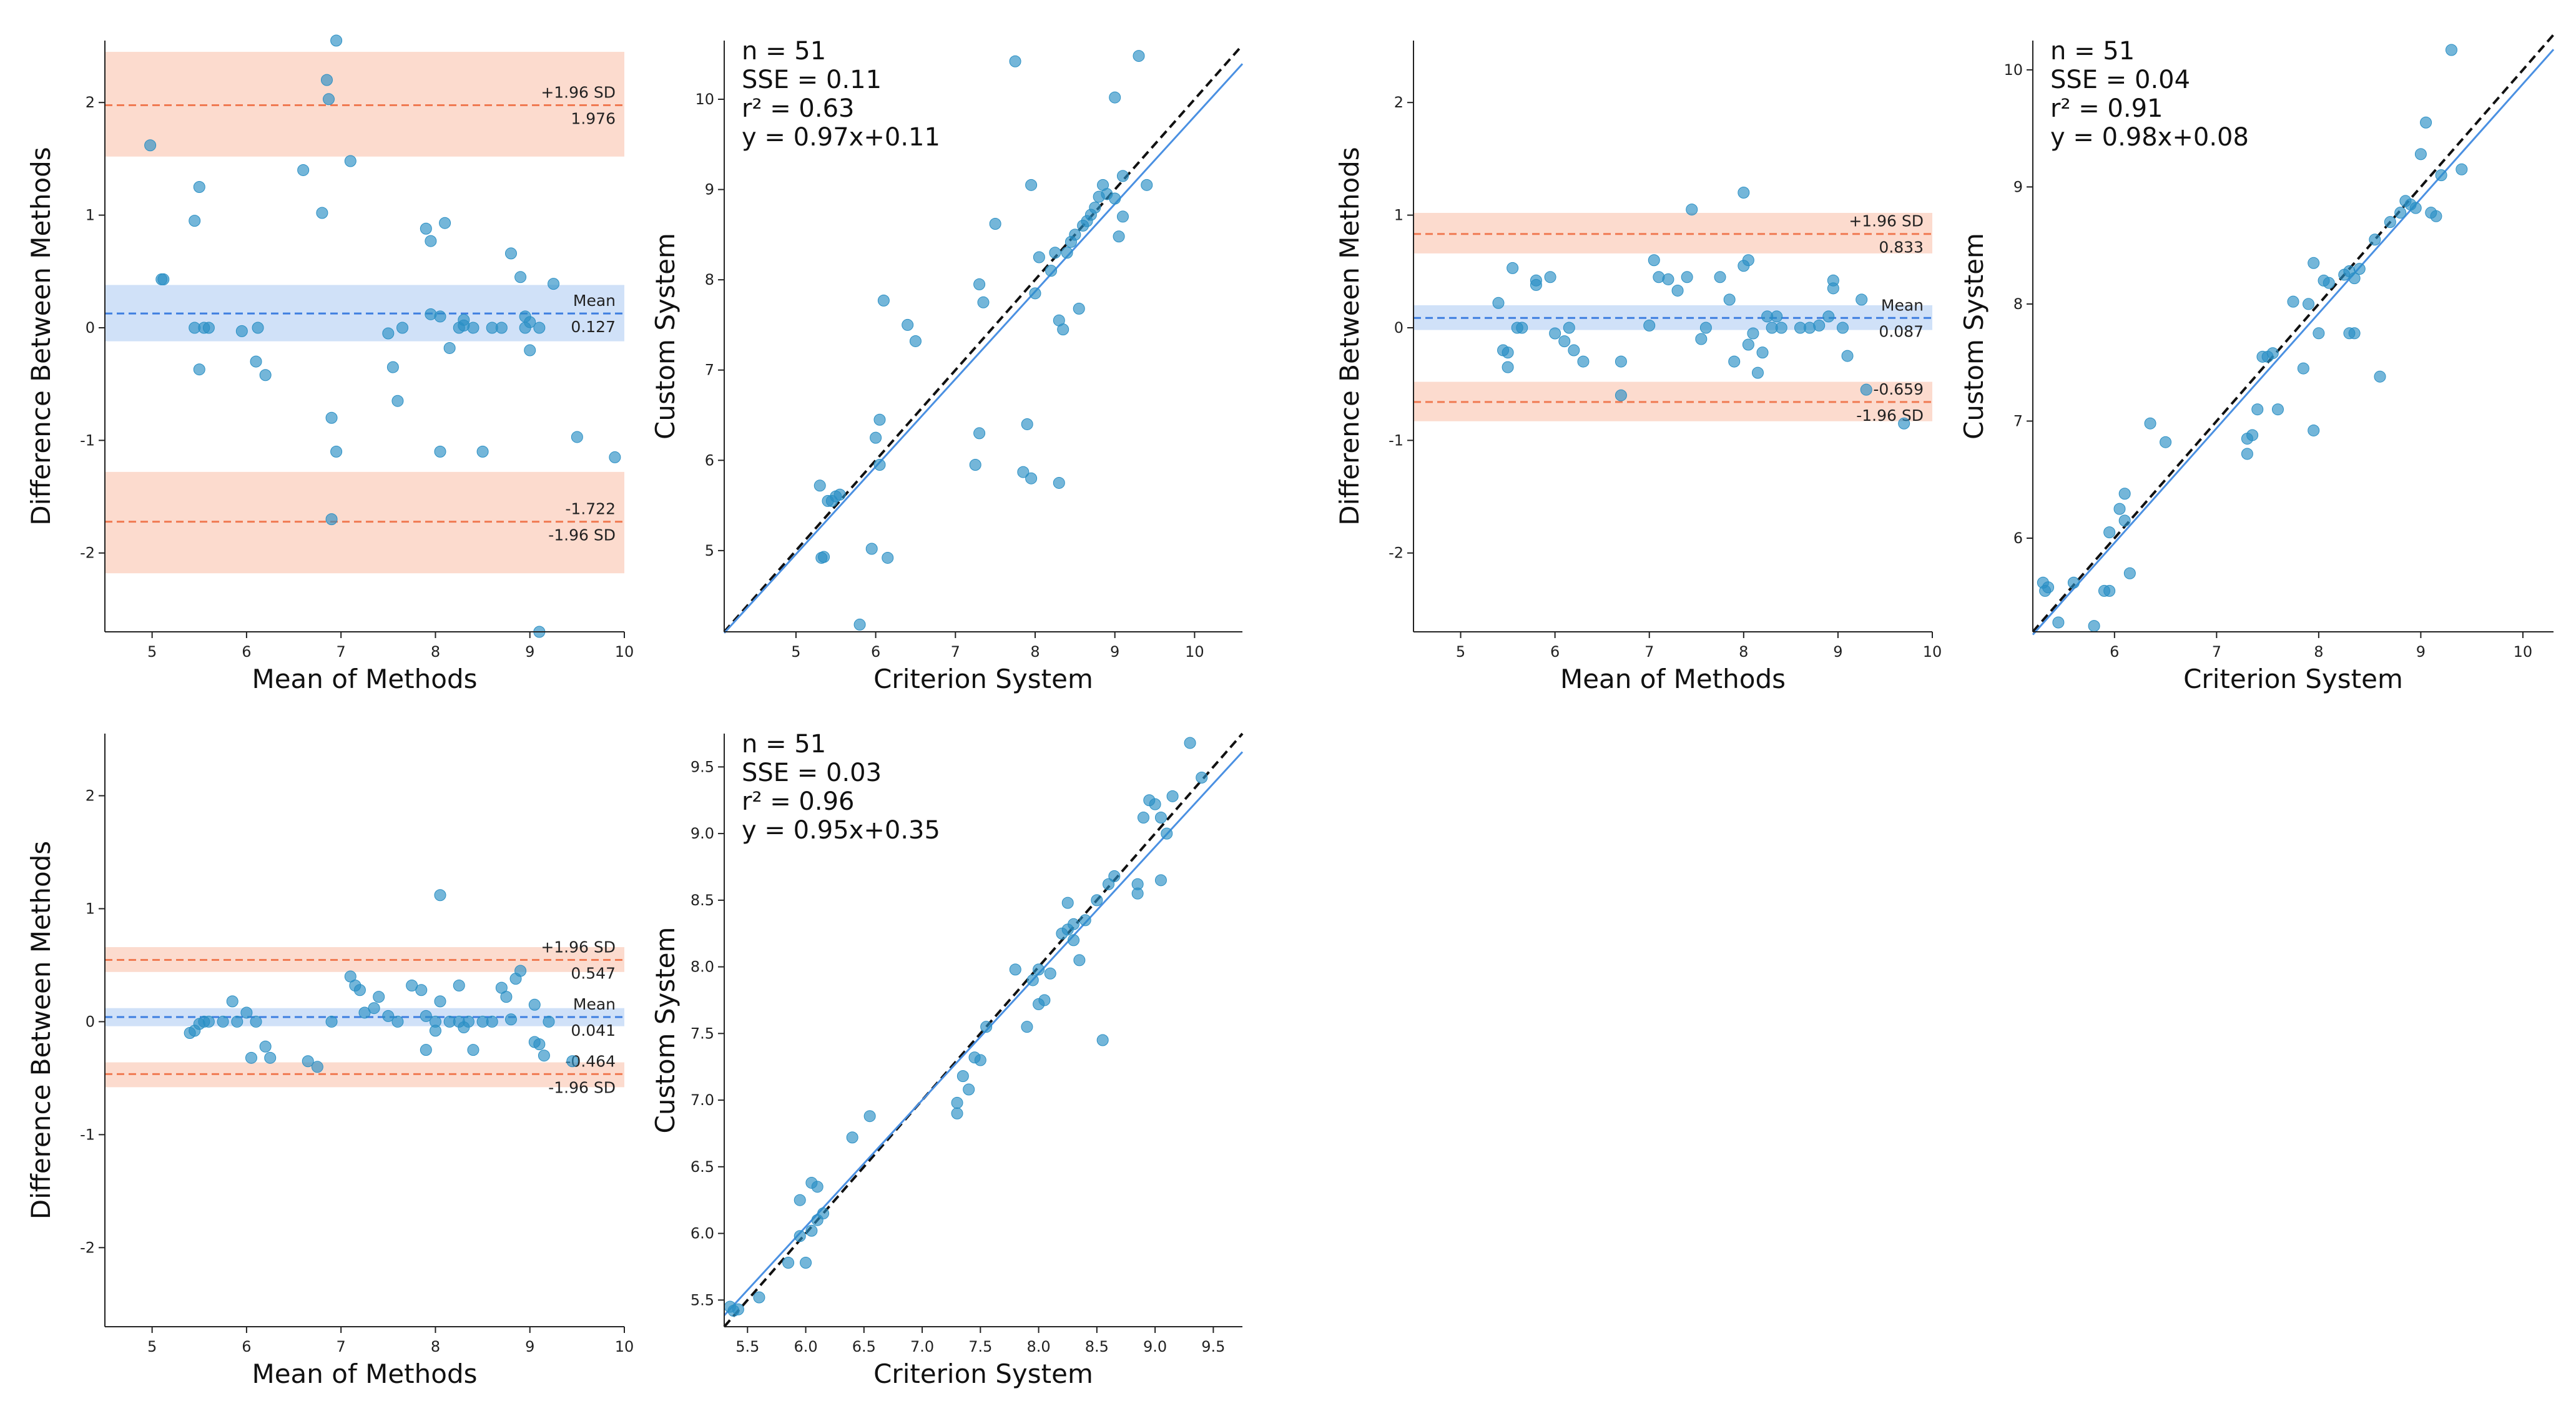 This screenshot has width=2576, height=1406. What do you see at coordinates (582, 1087) in the screenshot?
I see `lower-limit-label: -1.96 SD` at bounding box center [582, 1087].